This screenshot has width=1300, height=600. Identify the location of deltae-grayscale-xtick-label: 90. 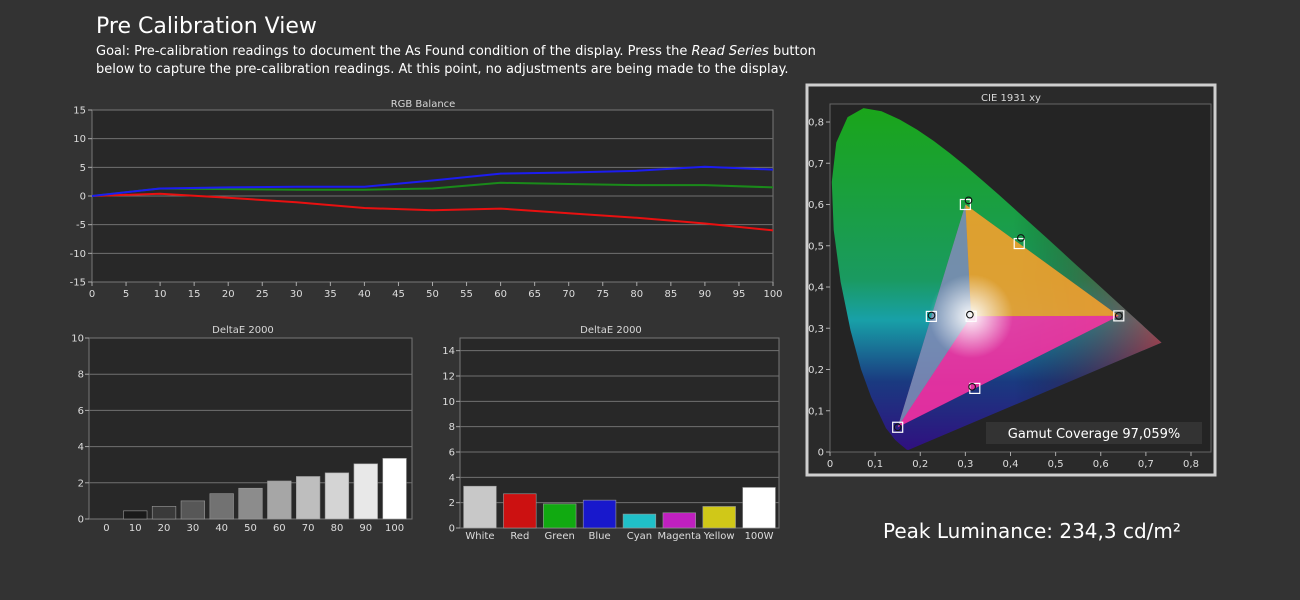
(365, 528).